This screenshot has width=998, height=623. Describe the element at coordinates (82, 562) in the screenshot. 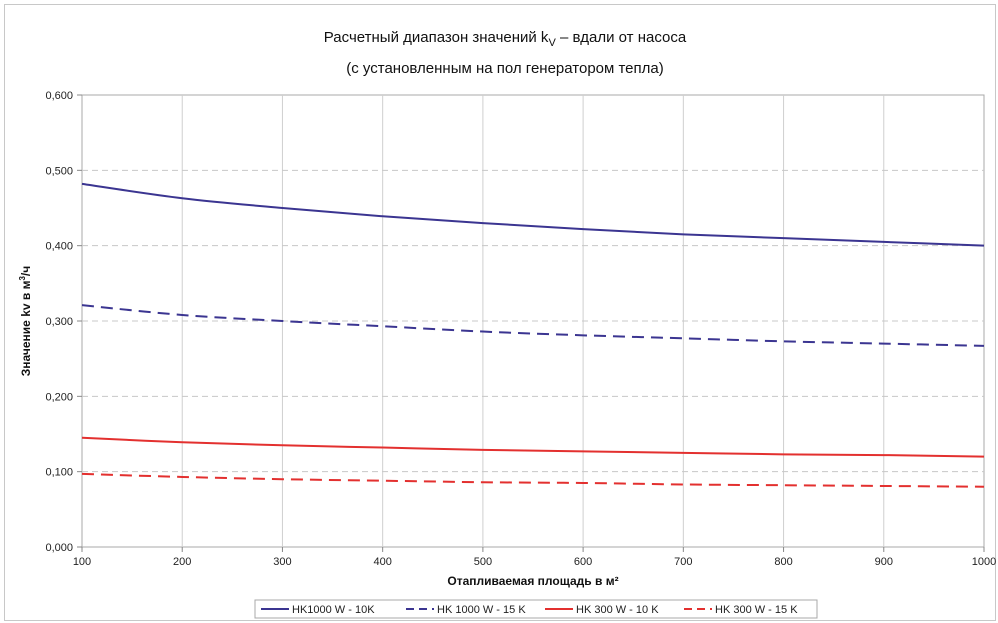

I see `x-tick-label: 100` at that location.